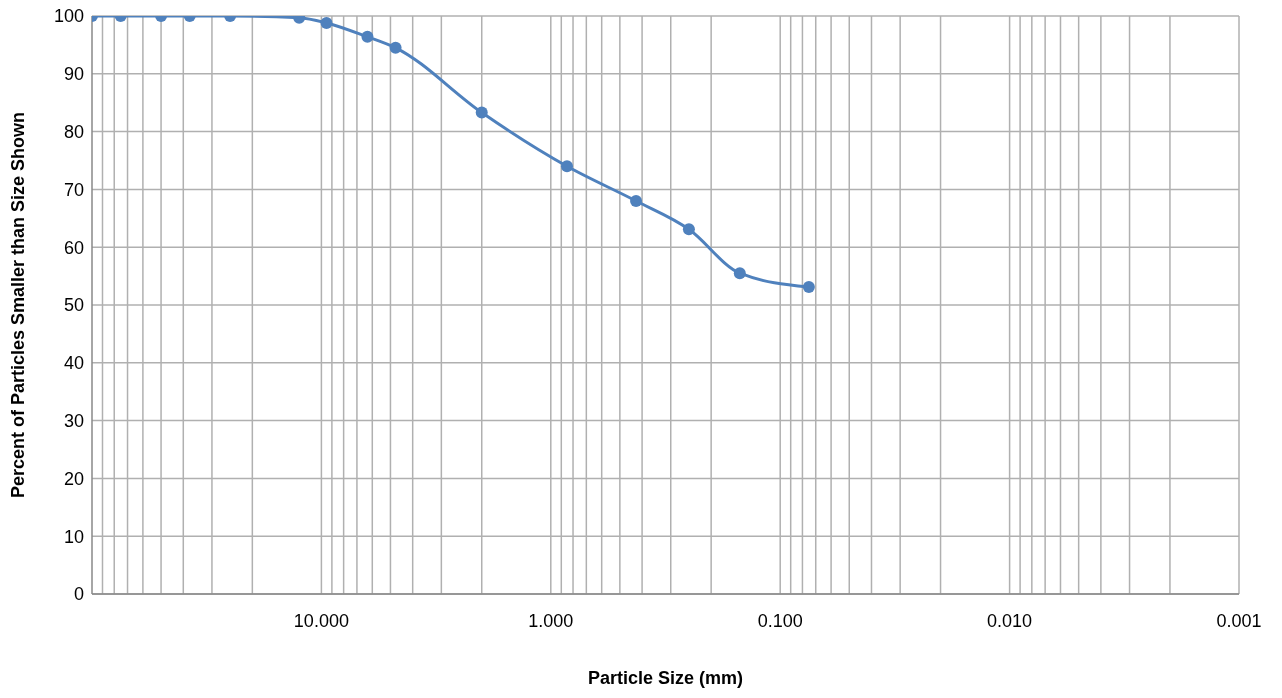 The height and width of the screenshot is (698, 1282). I want to click on x-tick-label: 1.000, so click(551, 620).